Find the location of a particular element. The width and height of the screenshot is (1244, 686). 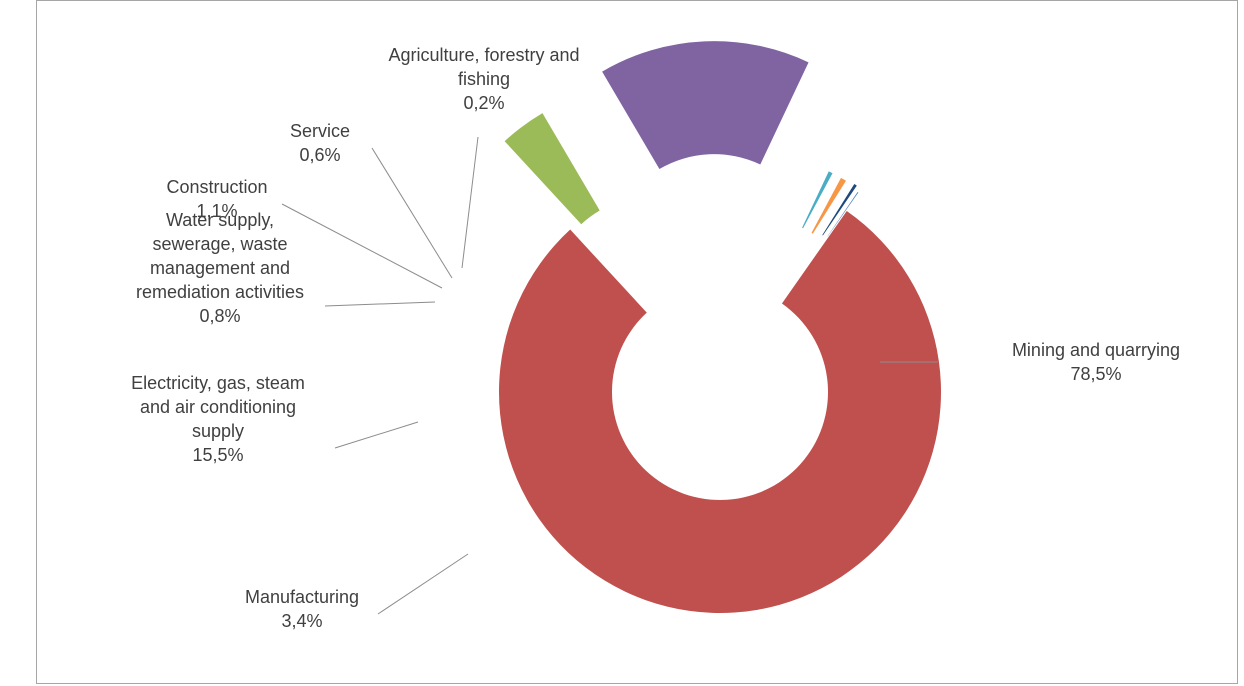

data-label-2: Manufacturing 3,4% is located at coordinates (302, 609).